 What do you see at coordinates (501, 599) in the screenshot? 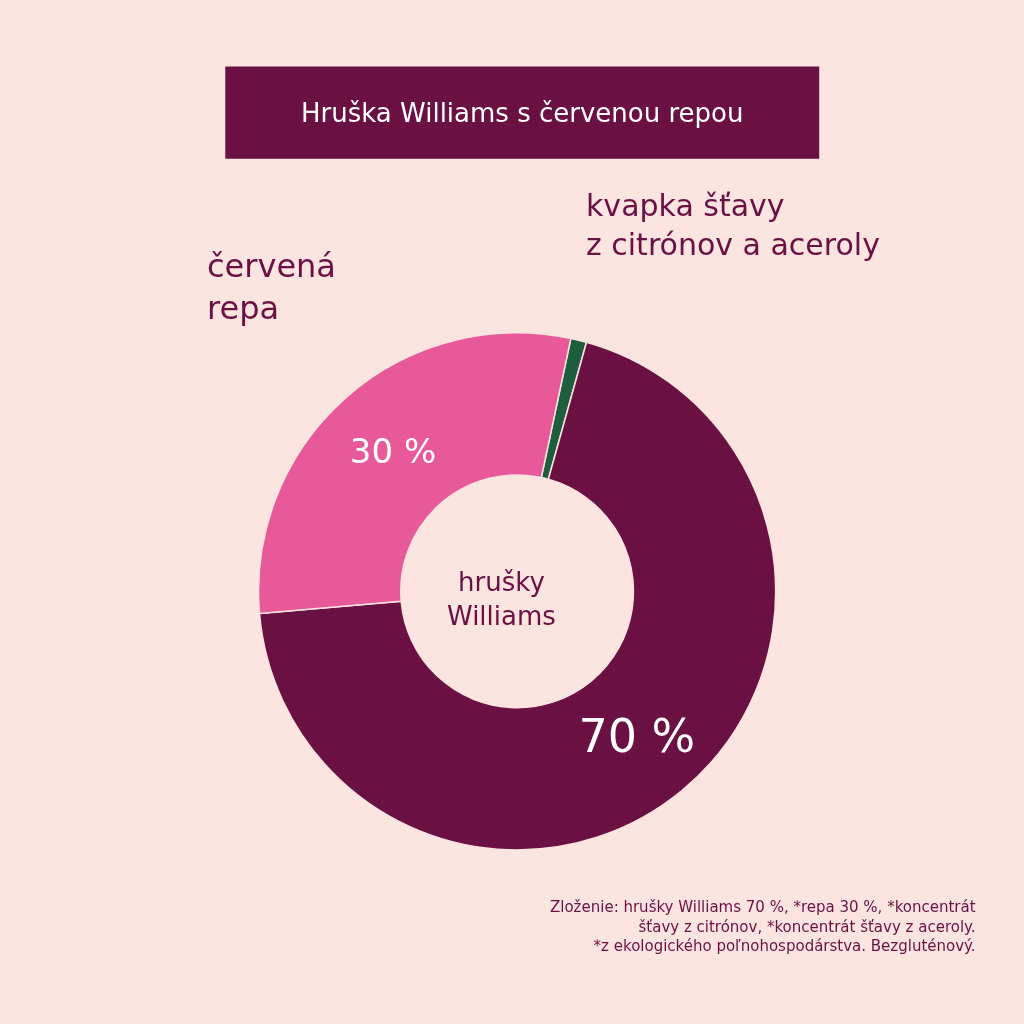
I see `slice-label: hrušky Williams` at bounding box center [501, 599].